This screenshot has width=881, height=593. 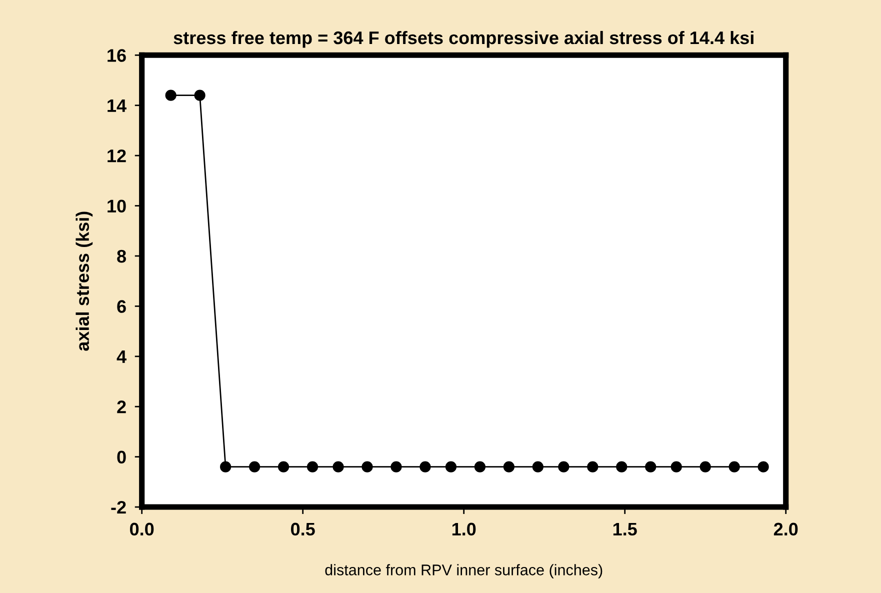 I want to click on x-tick-label: 1.5, so click(x=625, y=529).